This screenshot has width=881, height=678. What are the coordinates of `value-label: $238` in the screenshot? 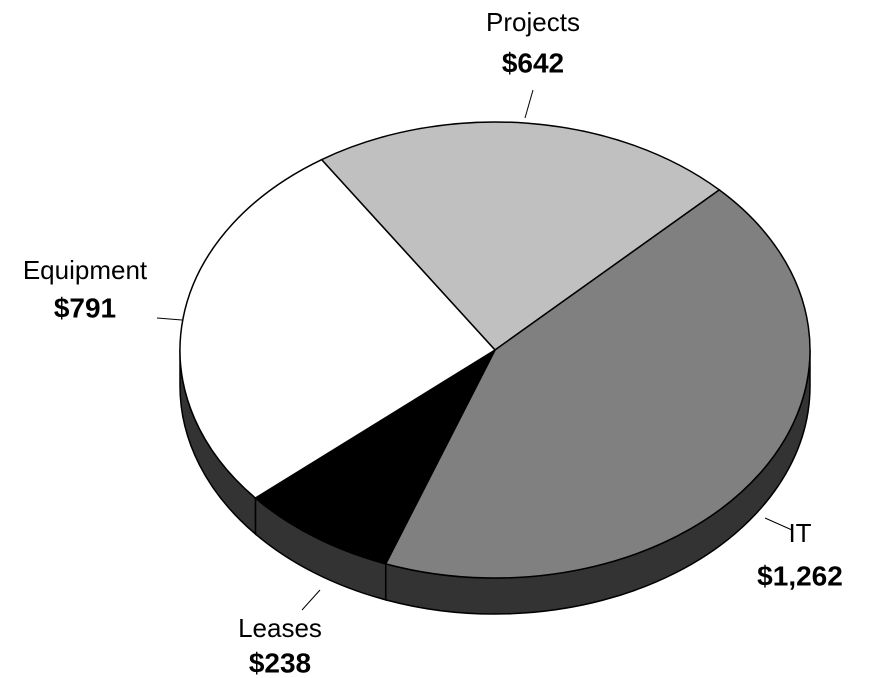 It's located at (280, 662).